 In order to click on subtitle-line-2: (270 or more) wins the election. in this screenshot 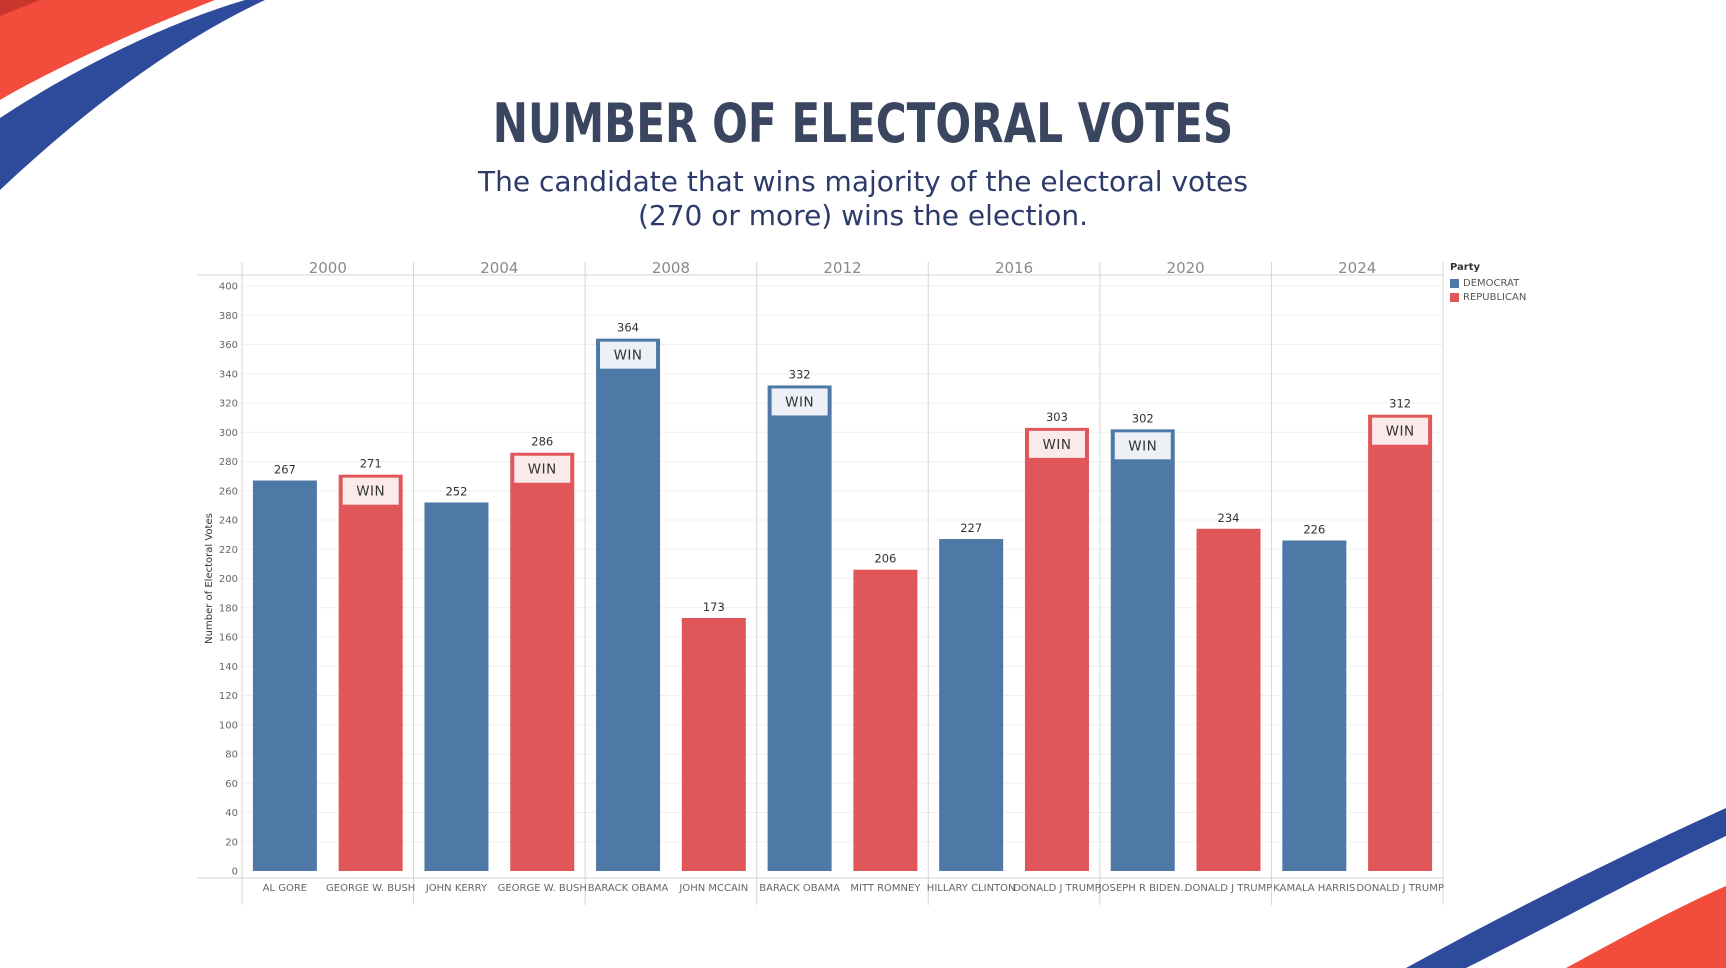, I will do `click(863, 215)`.